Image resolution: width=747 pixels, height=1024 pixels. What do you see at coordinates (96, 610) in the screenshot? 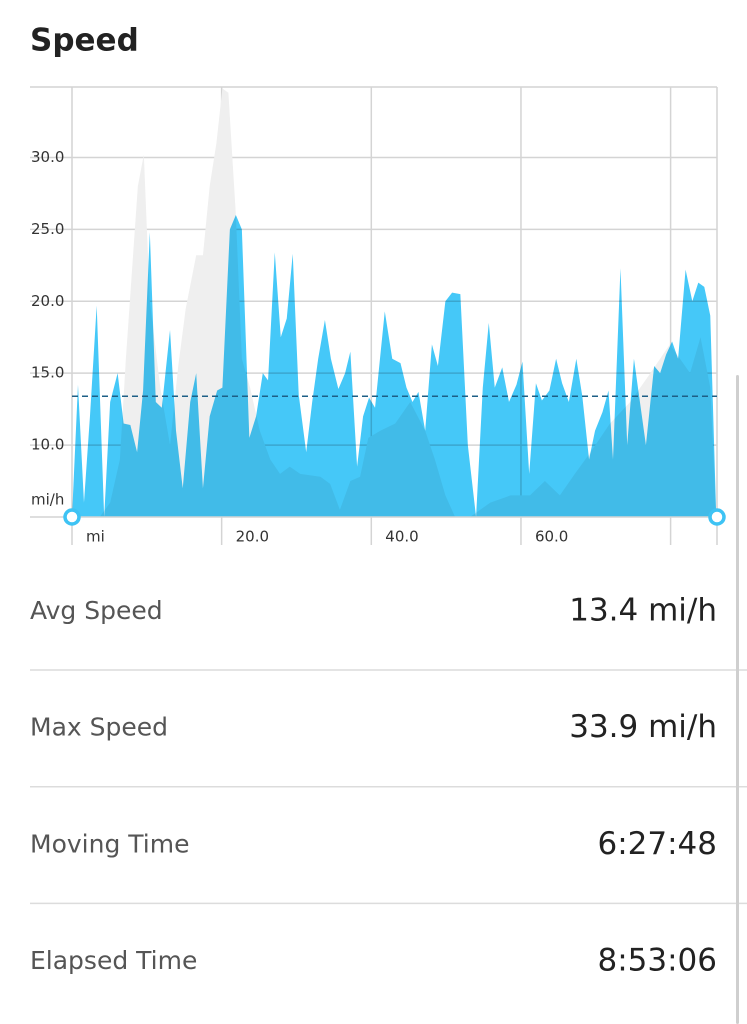
I see `stat-label: Avg Speed` at bounding box center [96, 610].